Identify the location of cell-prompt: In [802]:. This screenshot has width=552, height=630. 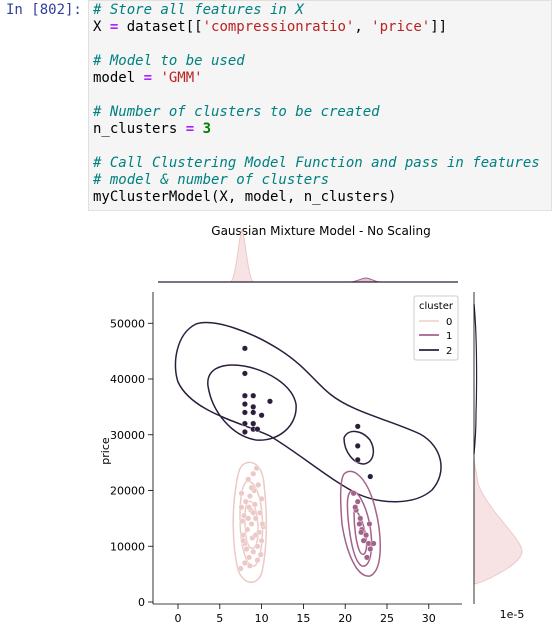
(44, 10).